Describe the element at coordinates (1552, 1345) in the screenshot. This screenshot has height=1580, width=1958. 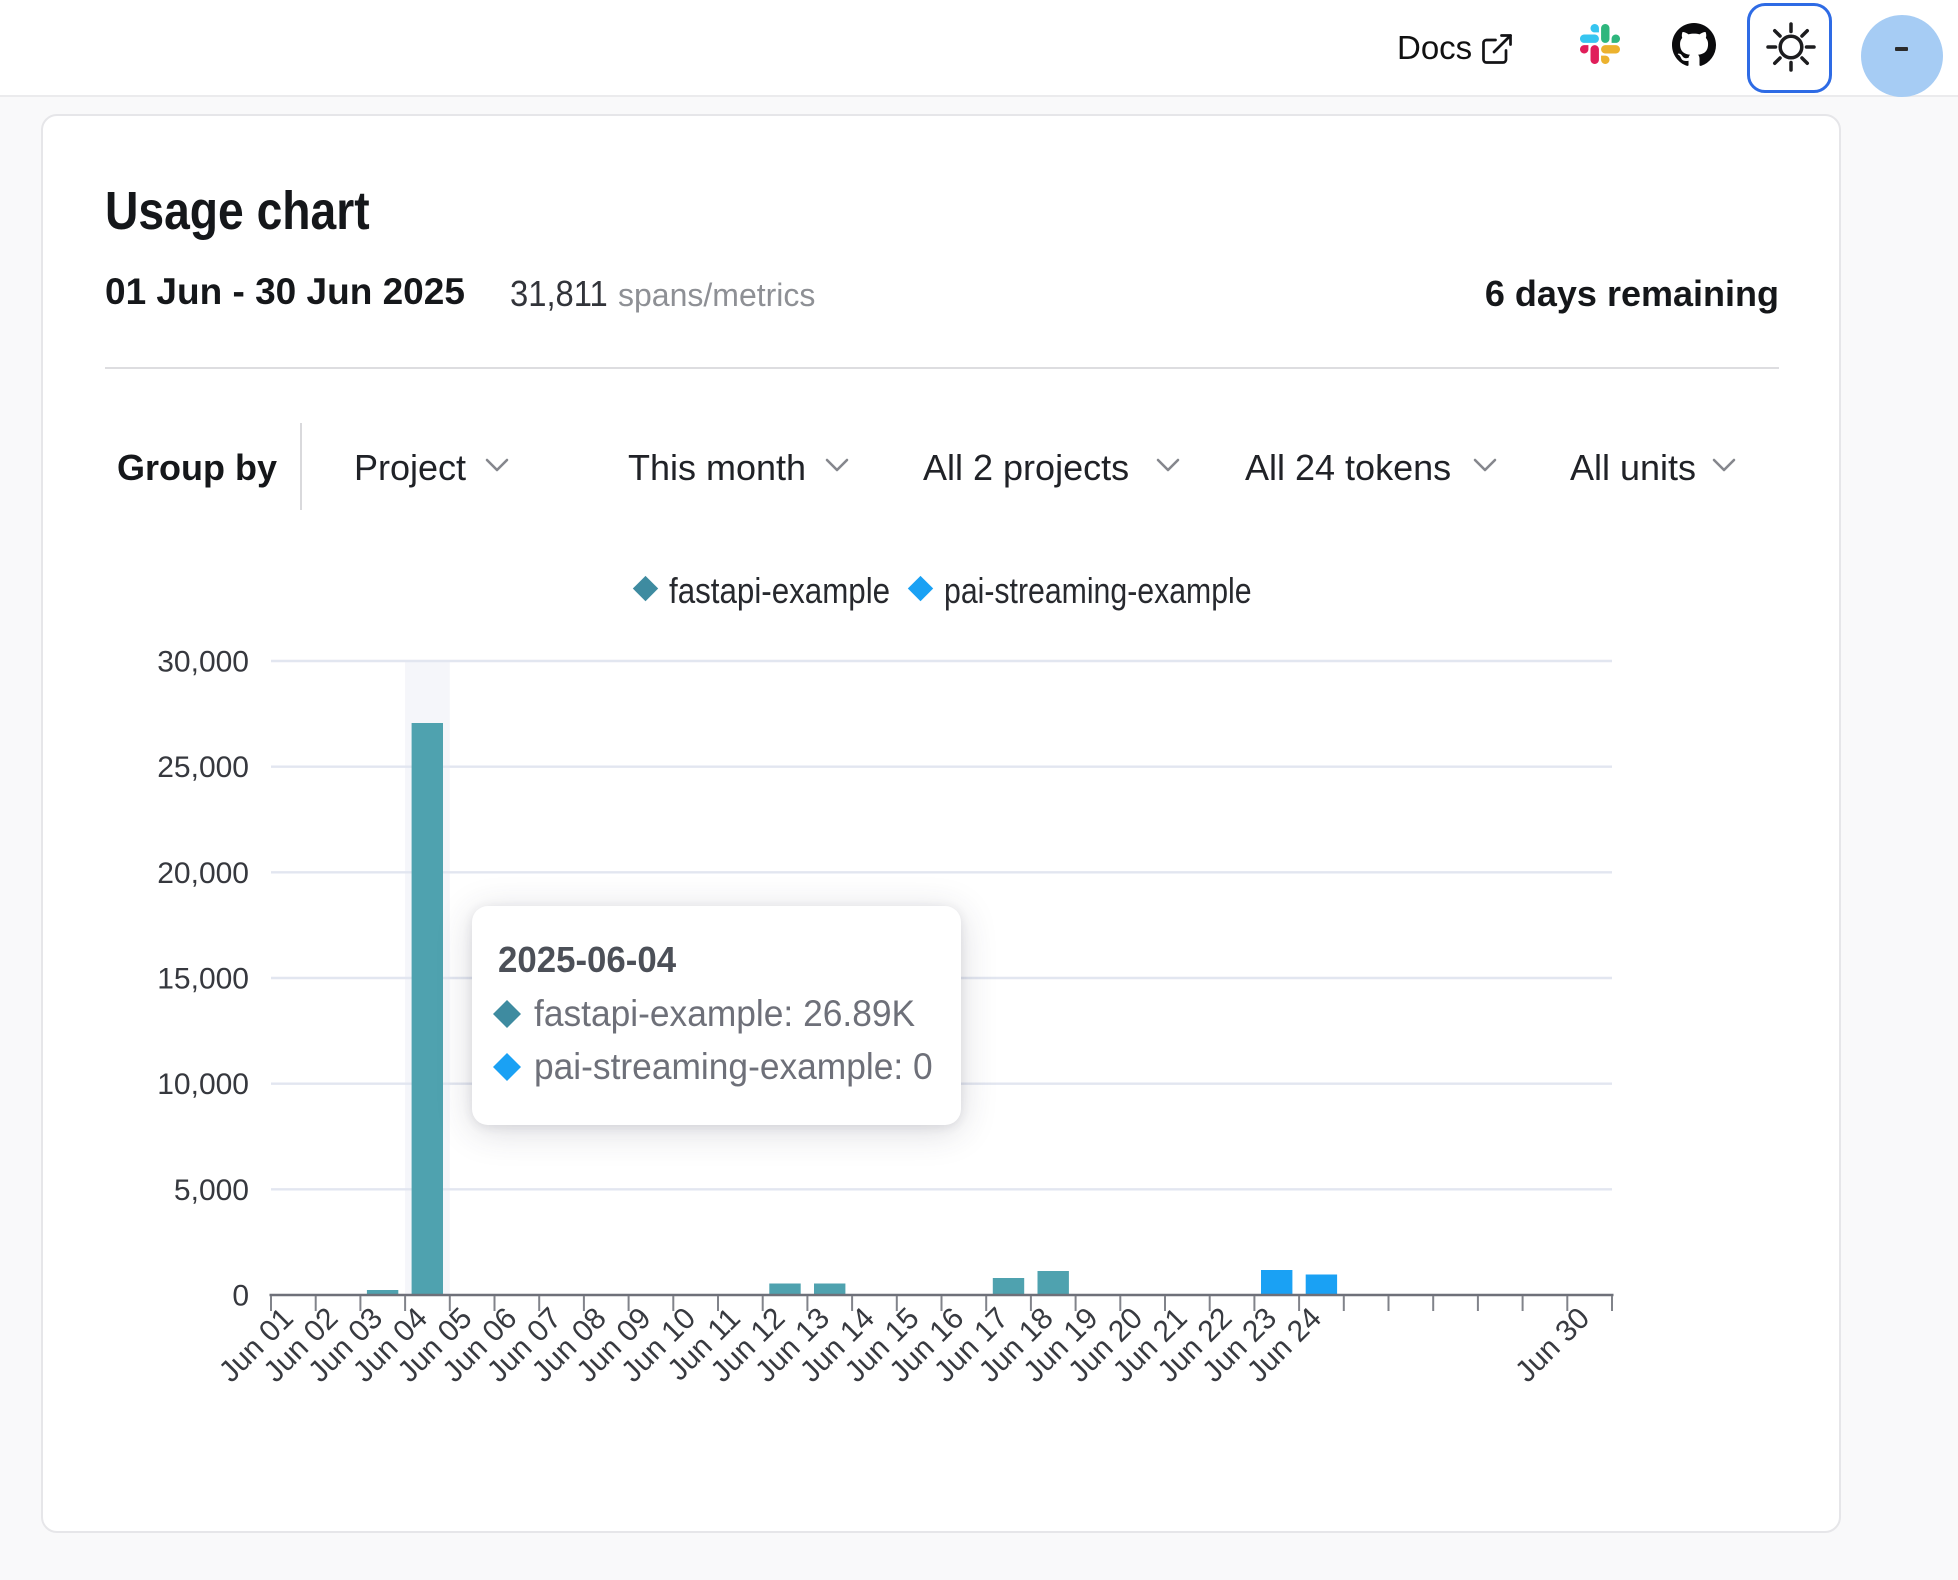
I see `svg-text: Jun 30` at that location.